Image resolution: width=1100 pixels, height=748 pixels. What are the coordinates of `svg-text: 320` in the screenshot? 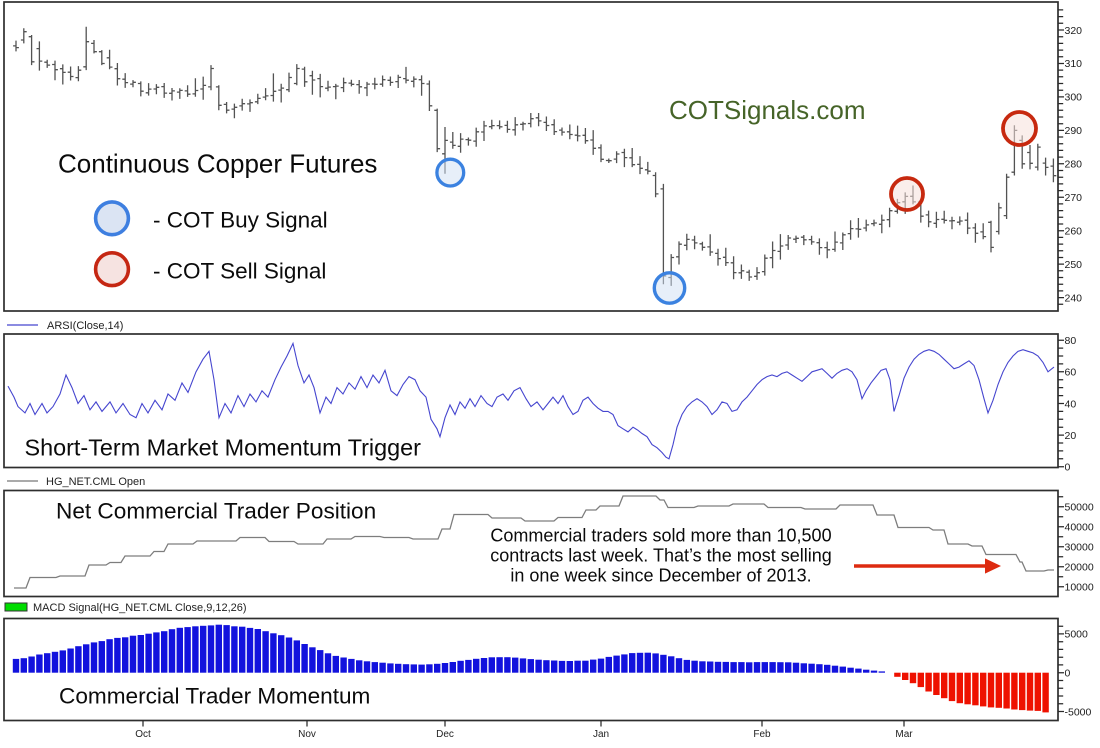 It's located at (1074, 31).